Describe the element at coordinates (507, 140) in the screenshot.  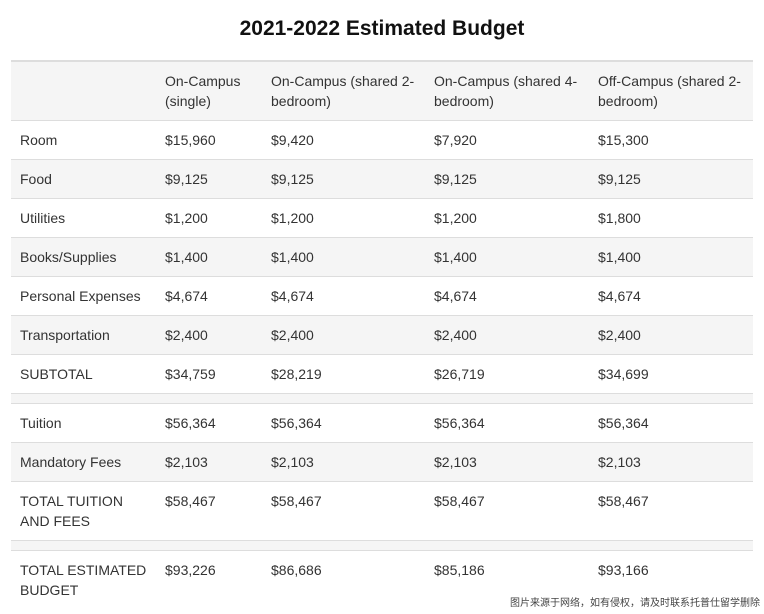
I see `table-cell: $7,920` at that location.